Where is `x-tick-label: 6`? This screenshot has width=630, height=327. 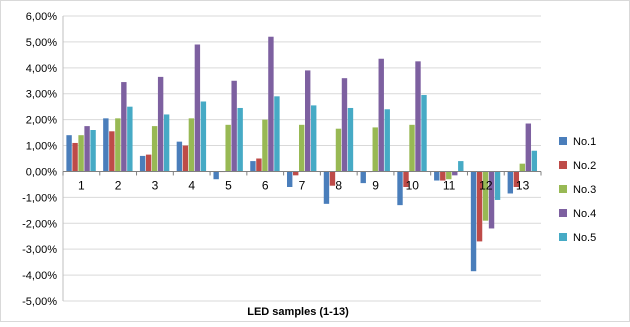
x-tick-label: 6 is located at coordinates (265, 185).